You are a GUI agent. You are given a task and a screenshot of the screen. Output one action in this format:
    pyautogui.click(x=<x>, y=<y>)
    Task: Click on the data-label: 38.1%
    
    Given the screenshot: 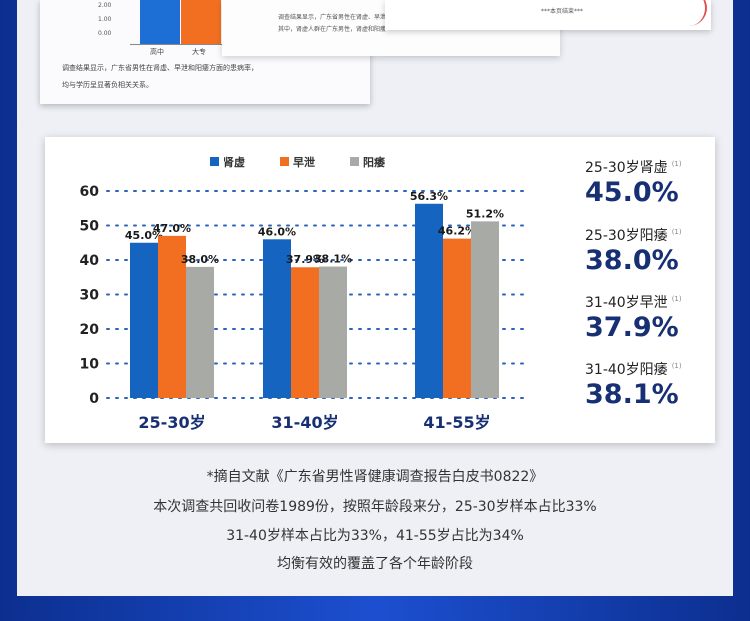 What is the action you would take?
    pyautogui.click(x=333, y=259)
    